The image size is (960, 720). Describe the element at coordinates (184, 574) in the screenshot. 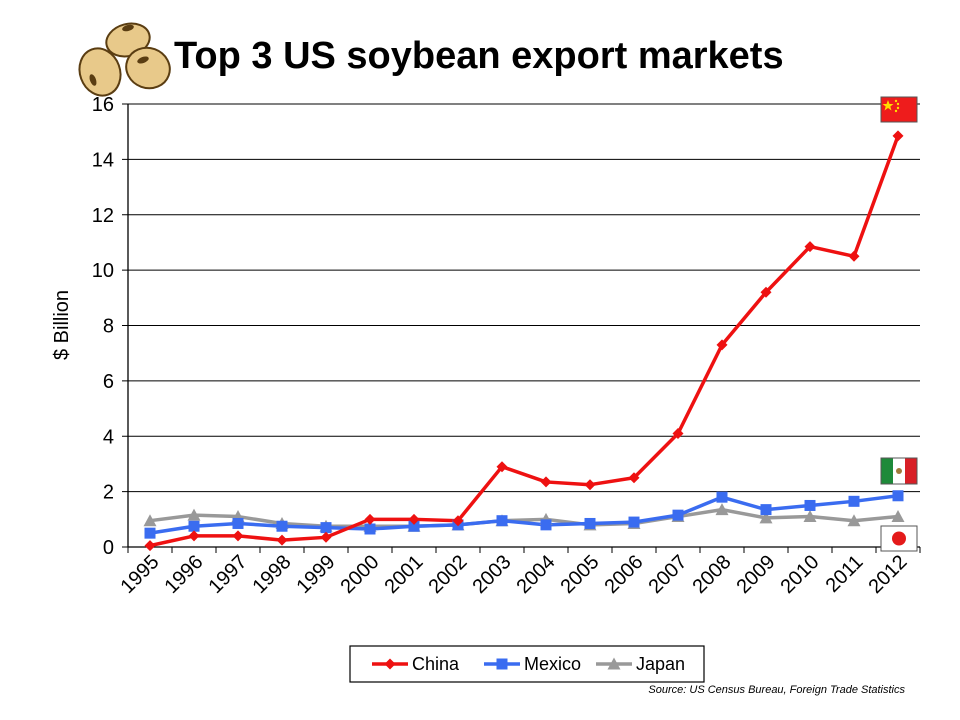

I see `x-tick-label: 1996` at that location.